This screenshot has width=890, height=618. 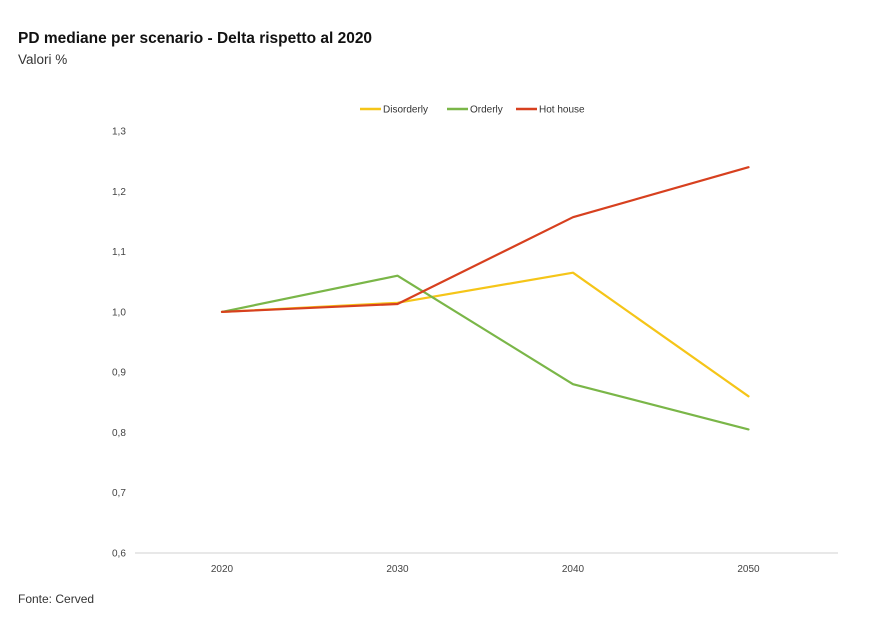 I want to click on legend-label: Disorderly, so click(x=405, y=110).